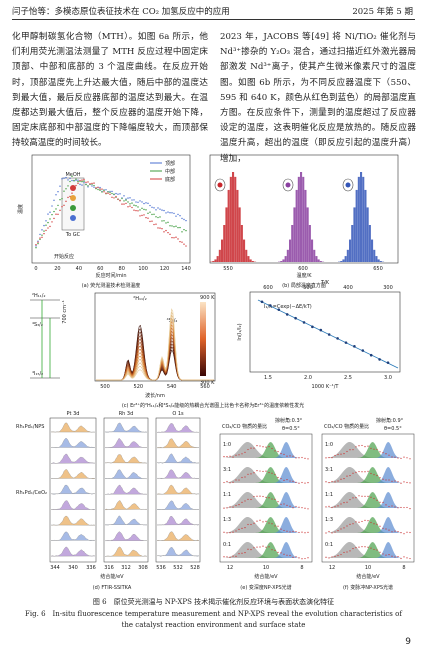 This screenshot has width=427, height=654. I want to click on y-label: ln(I₁/I₂), so click(240, 331).